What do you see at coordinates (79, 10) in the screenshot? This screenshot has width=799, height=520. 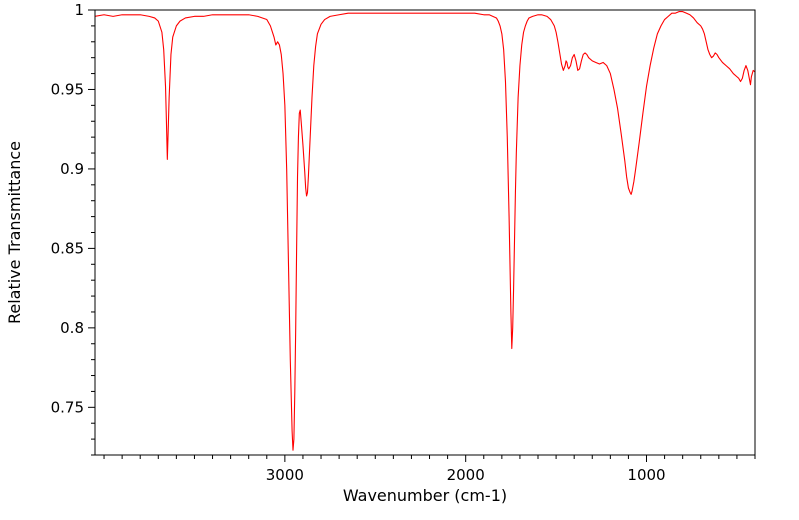 I see `tick-label: 1` at bounding box center [79, 10].